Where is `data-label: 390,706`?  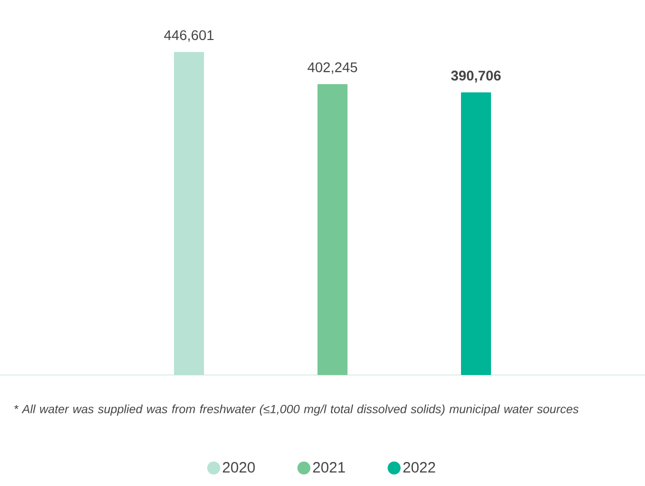
data-label: 390,706 is located at coordinates (476, 76).